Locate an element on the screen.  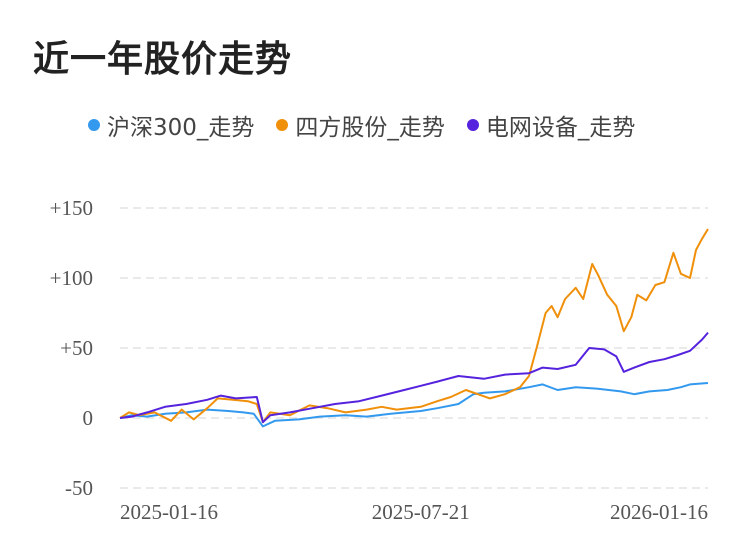
legend-item-grid-equipment: 电网设备_走势 is located at coordinates (551, 125).